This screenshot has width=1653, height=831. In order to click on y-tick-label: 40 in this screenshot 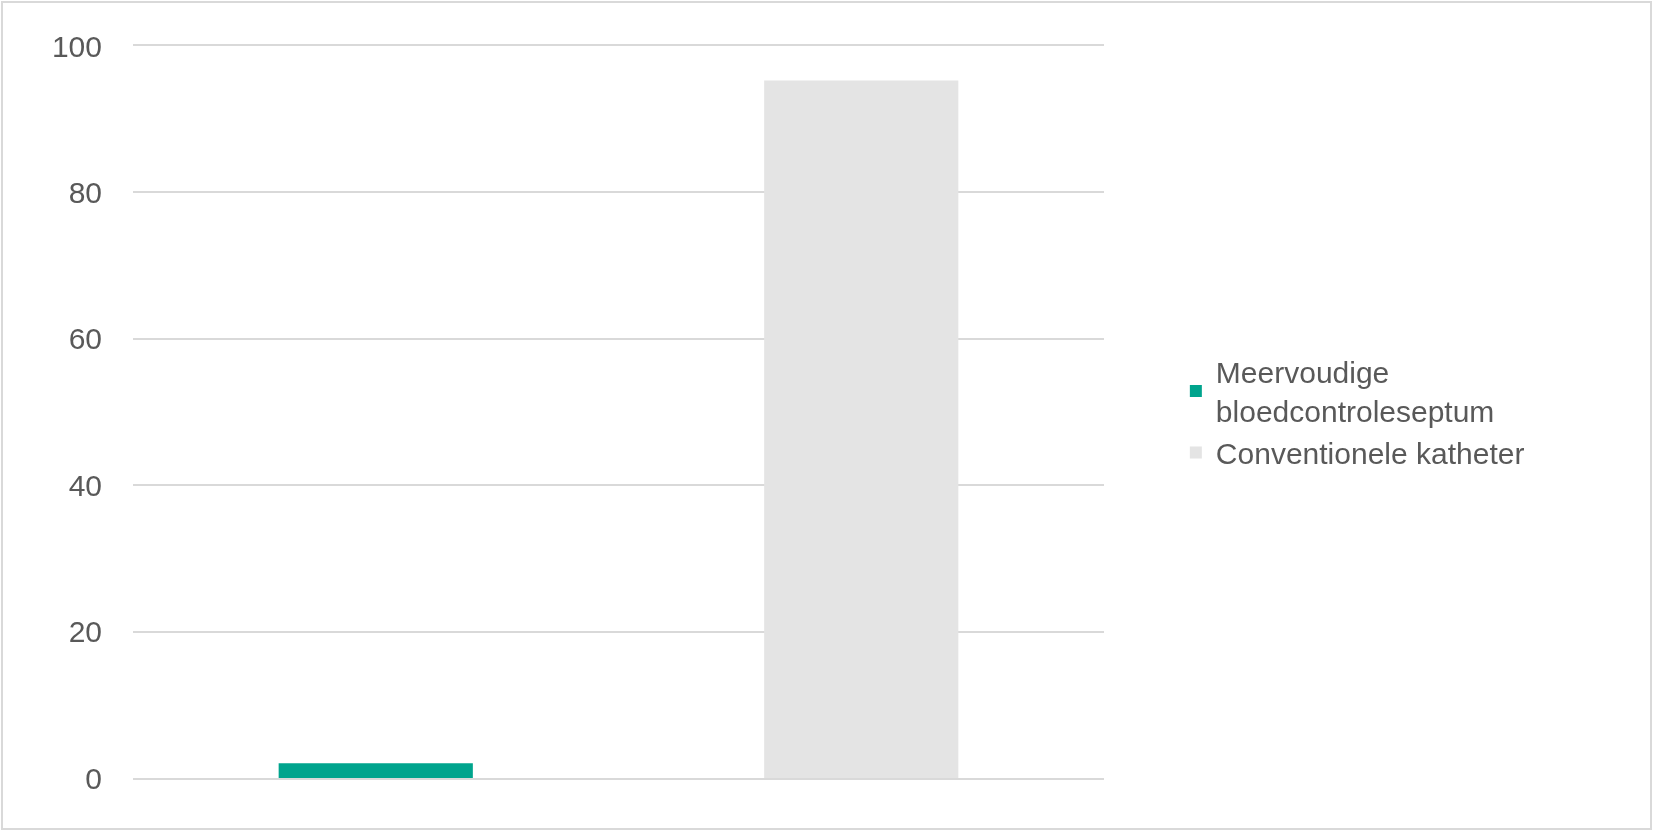, I will do `click(85, 485)`.